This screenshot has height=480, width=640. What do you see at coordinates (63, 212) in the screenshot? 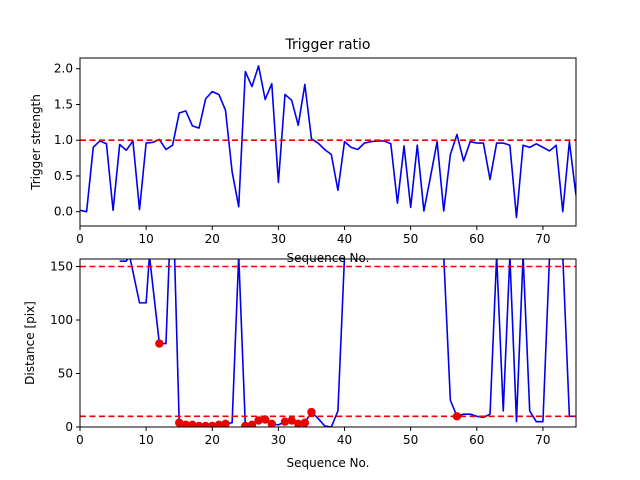
I see `y-tick-label: 0.0` at bounding box center [63, 212].